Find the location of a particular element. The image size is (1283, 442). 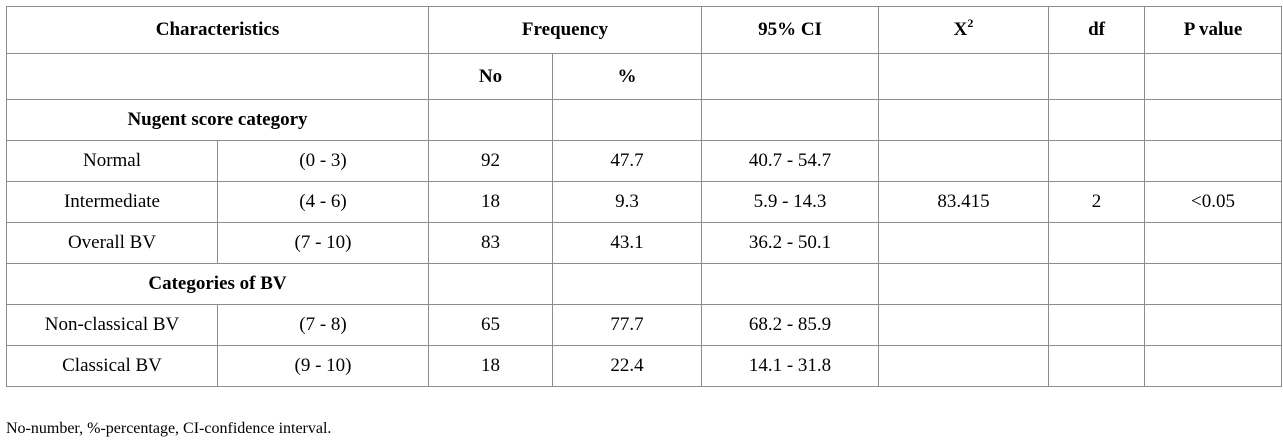

table-row: Overall BV (7 - 10) 83 43.1 36.2 - 50.1 is located at coordinates (644, 243).